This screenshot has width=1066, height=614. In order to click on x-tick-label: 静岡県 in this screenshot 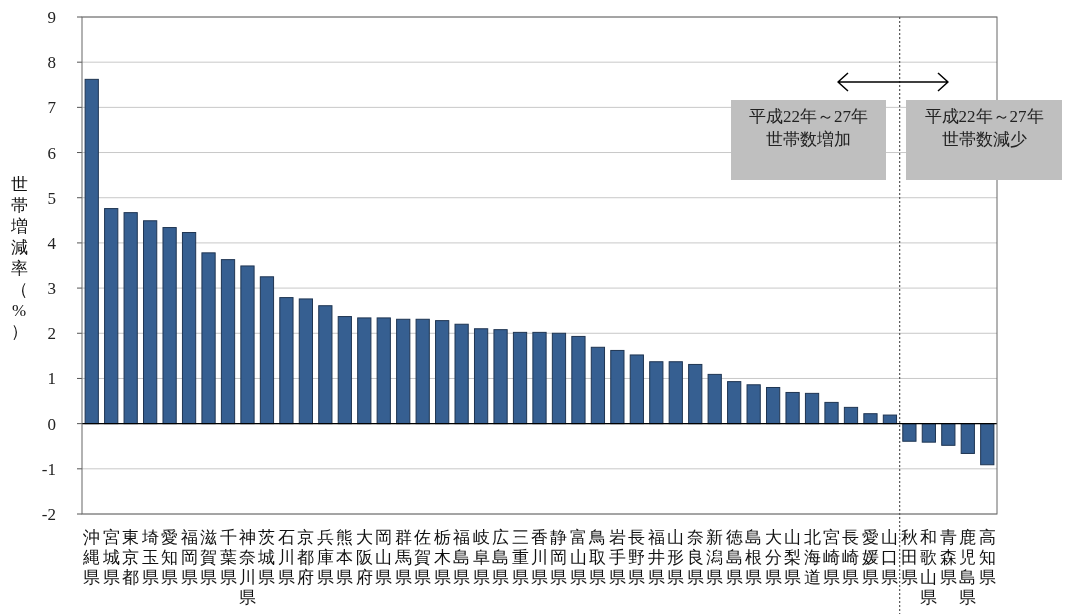, I will do `click(559, 557)`.